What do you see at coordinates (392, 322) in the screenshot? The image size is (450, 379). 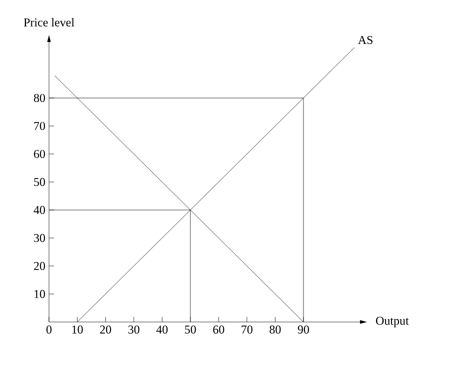 I see `x-axis-title: Output` at bounding box center [392, 322].